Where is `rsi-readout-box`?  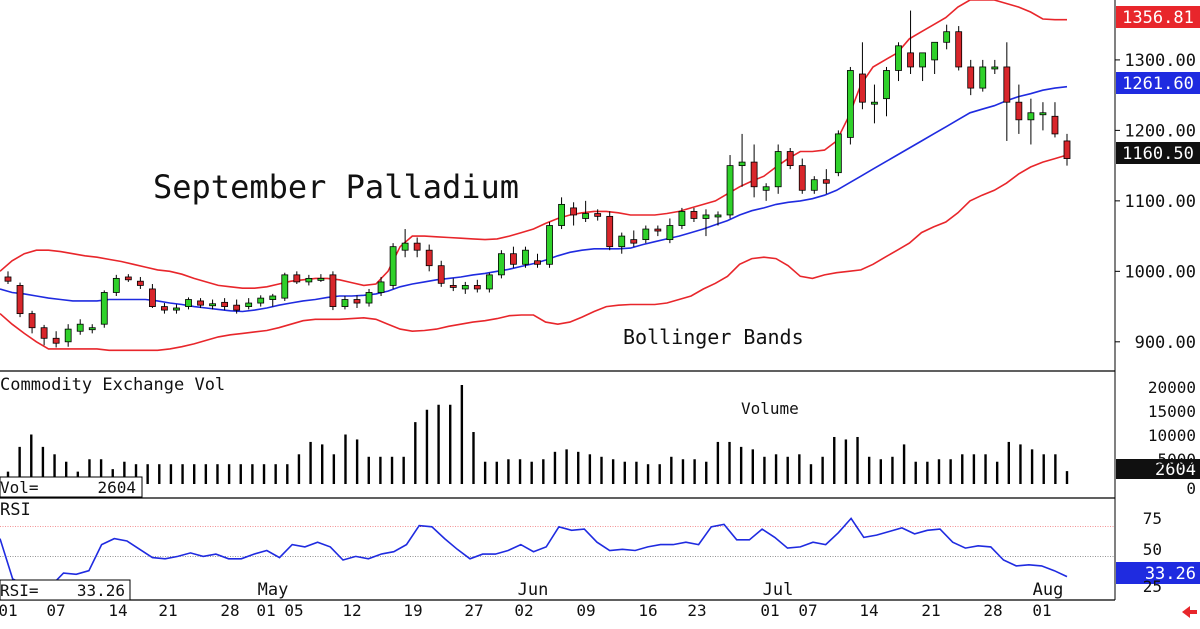
rsi-readout-box is located at coordinates (65, 590).